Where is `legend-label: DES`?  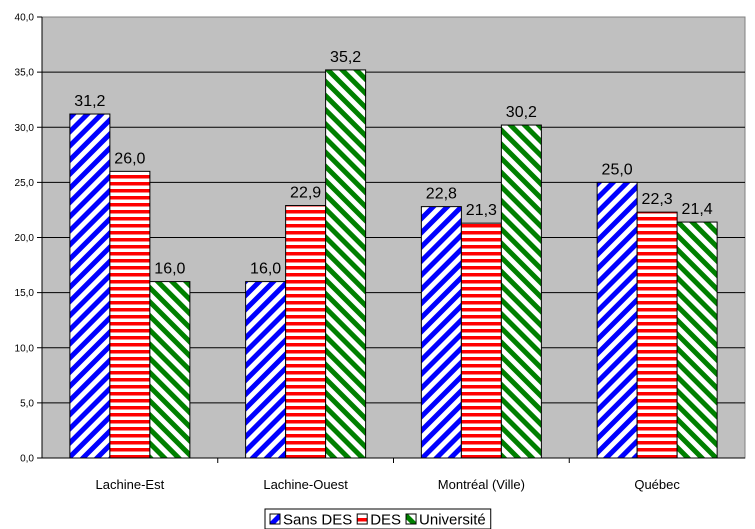
legend-label: DES is located at coordinates (385, 520).